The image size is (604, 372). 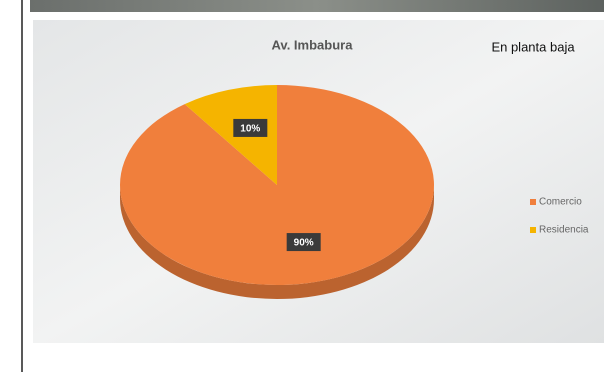 What do you see at coordinates (230, 135) in the screenshot?
I see `pie-slice` at bounding box center [230, 135].